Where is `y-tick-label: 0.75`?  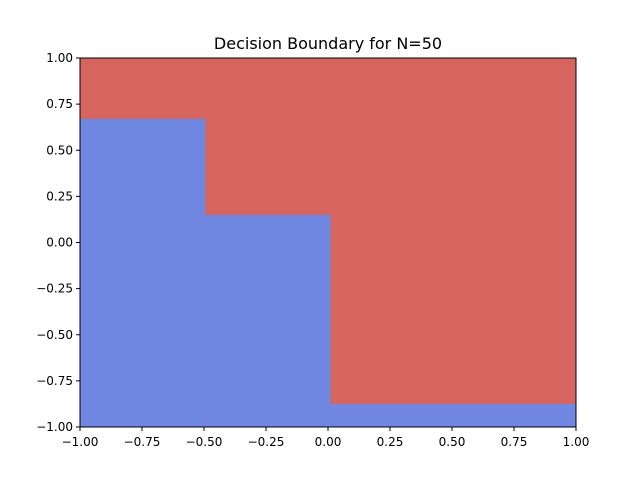 y-tick-label: 0.75 is located at coordinates (59, 104).